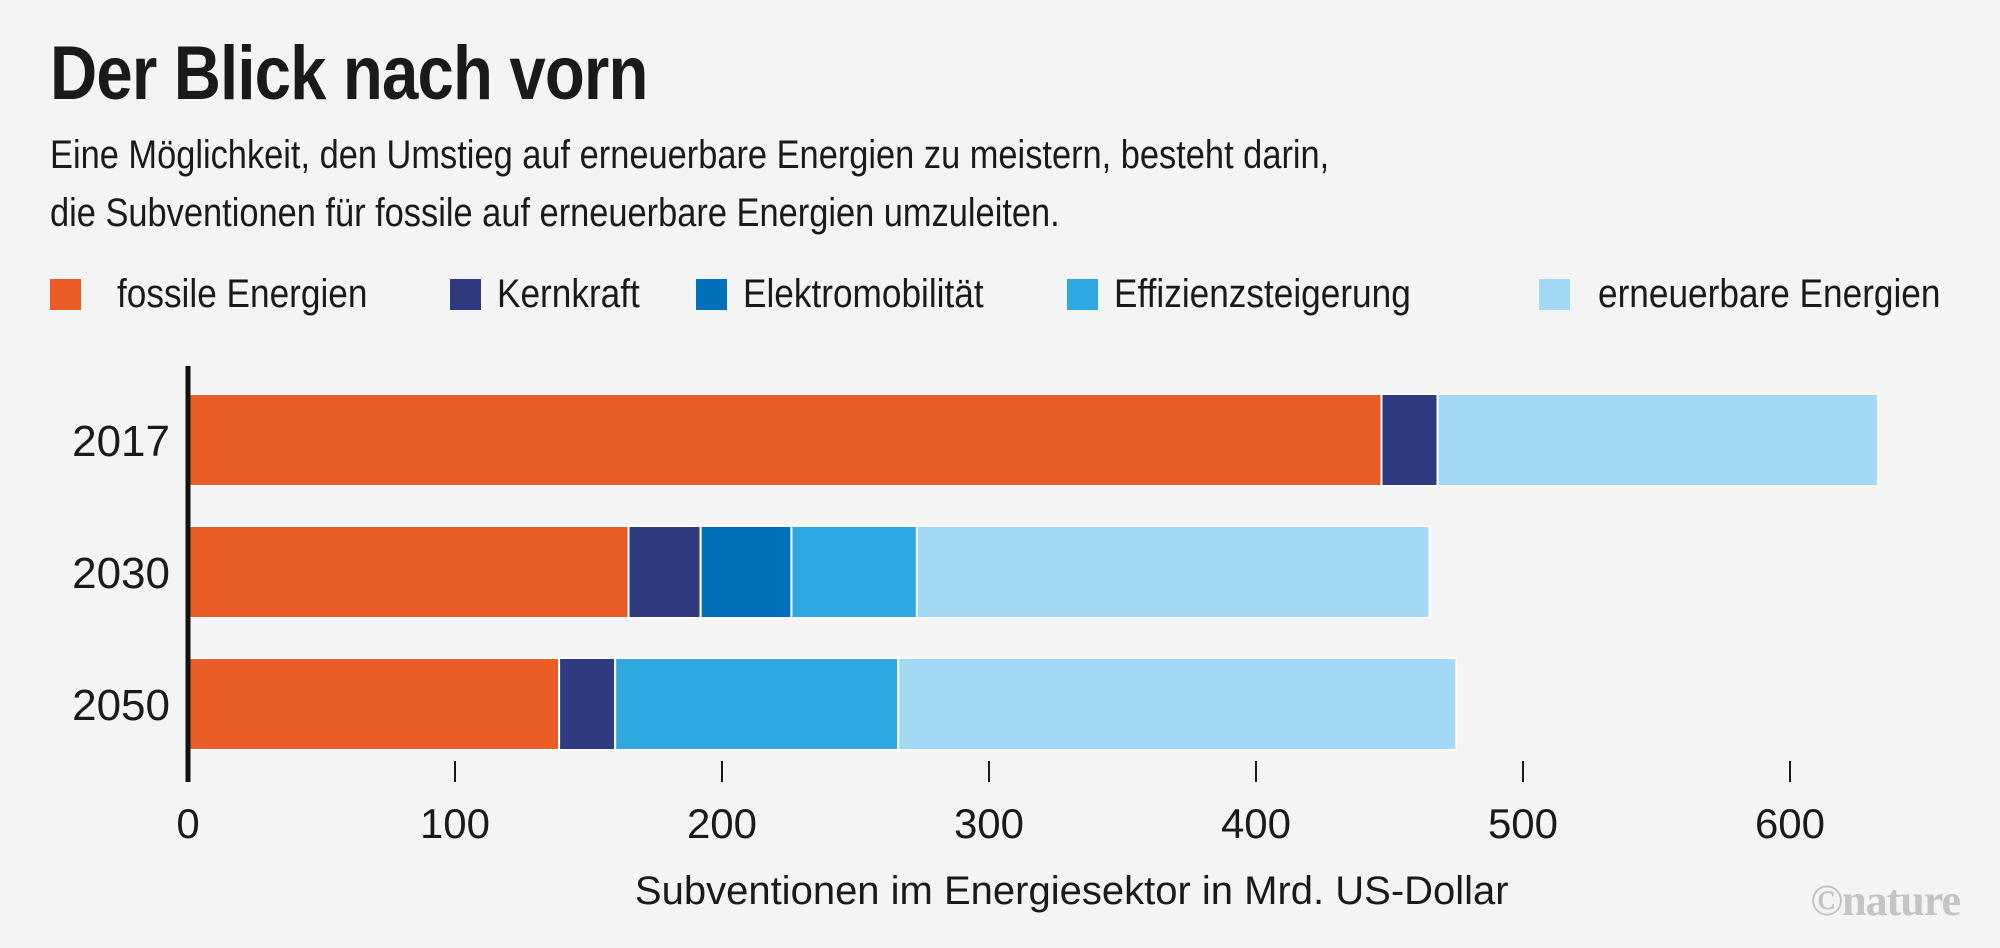 The image size is (2000, 948). I want to click on x-tick-label-200: 200, so click(722, 823).